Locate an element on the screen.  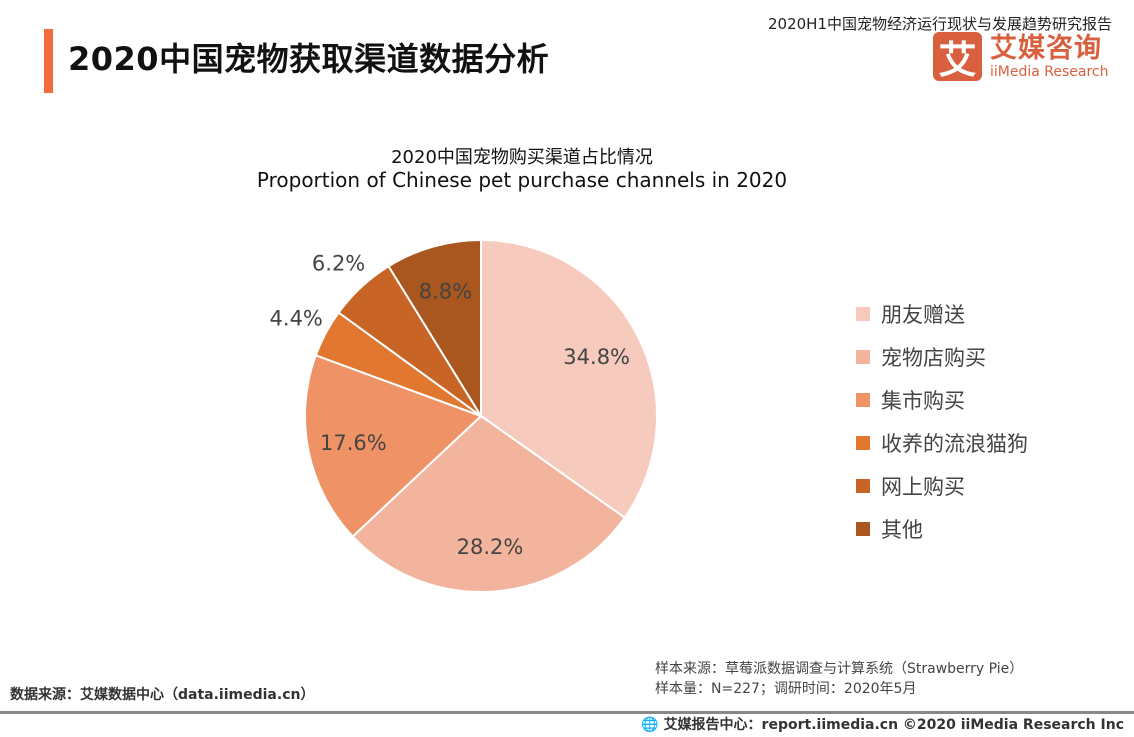
data-source: 数据来源：艾媒数据中心（data.iimedia.cn） is located at coordinates (162, 695).